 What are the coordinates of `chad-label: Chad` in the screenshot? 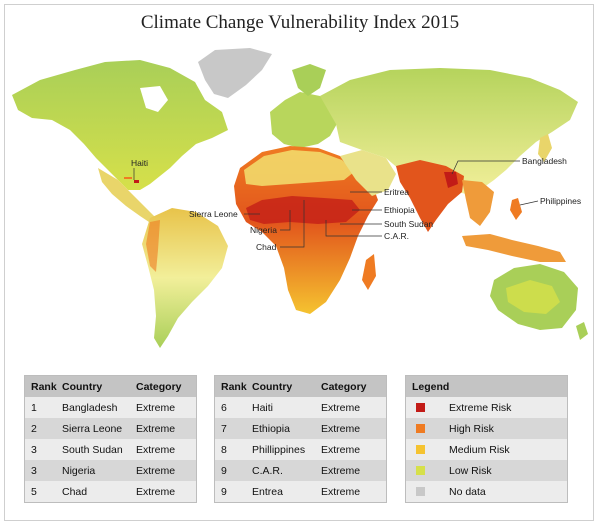 It's located at (266, 247).